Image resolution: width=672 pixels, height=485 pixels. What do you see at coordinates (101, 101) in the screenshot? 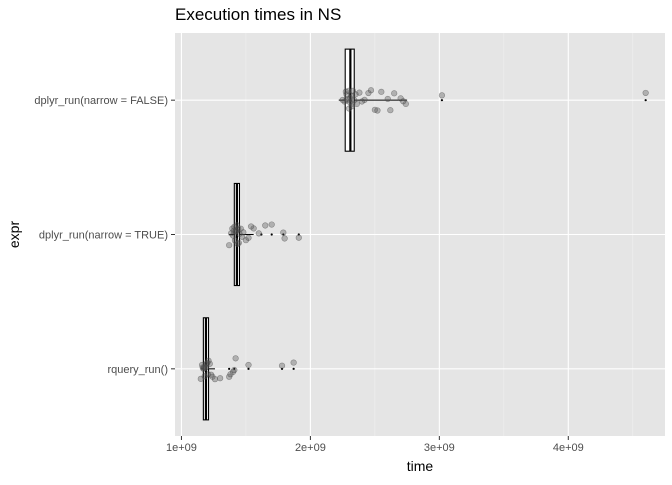
I see `y-tick-label: dplyr_run(narrow = FALSE)` at bounding box center [101, 101].